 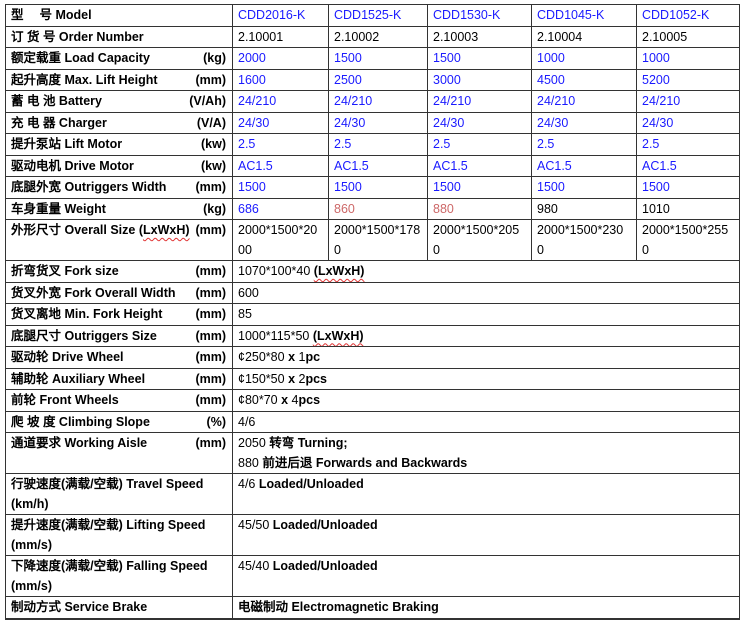 What do you see at coordinates (67, 144) in the screenshot?
I see `text-segment: 提升泵站 Lift Motor` at bounding box center [67, 144].